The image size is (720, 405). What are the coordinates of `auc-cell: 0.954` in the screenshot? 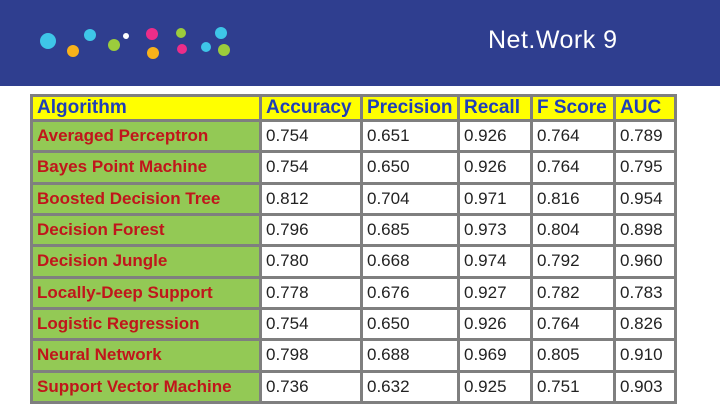 It's located at (645, 198).